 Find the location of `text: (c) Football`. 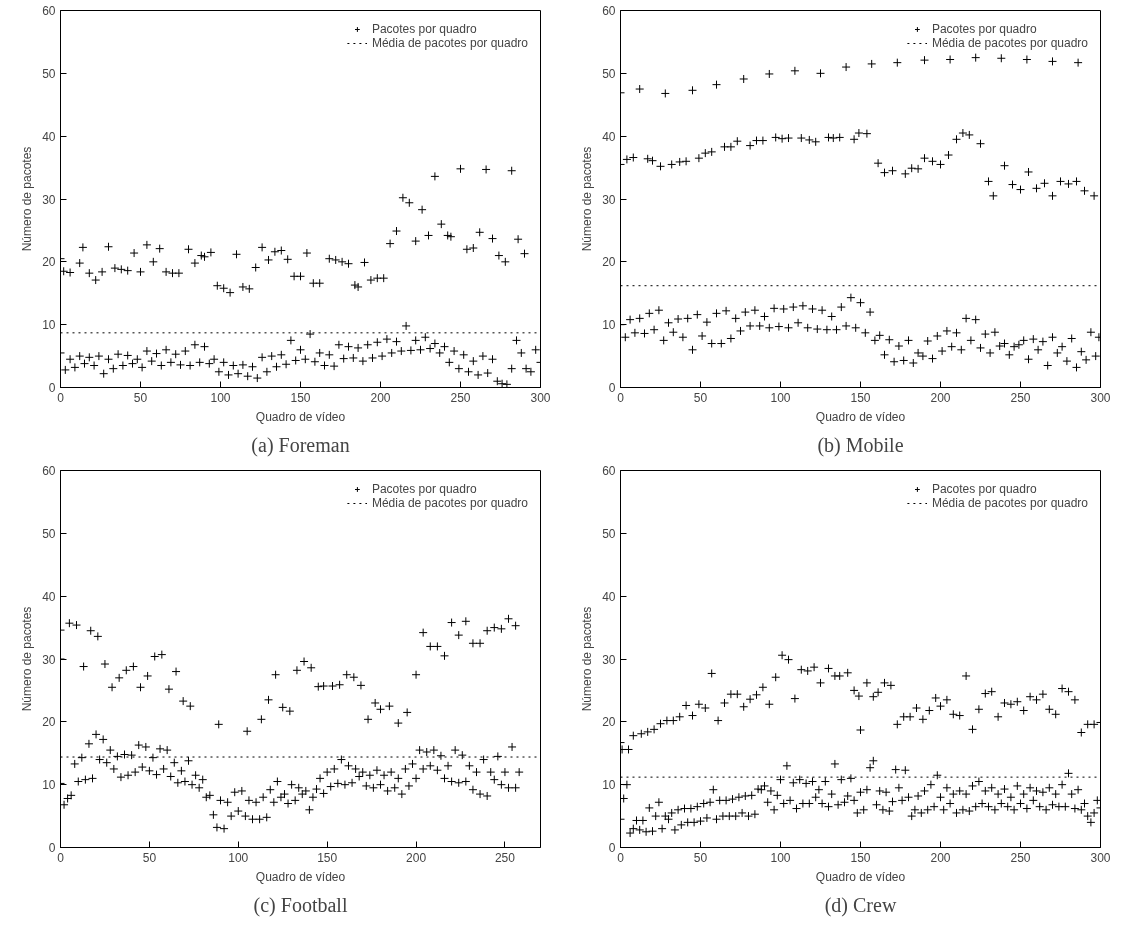

text: (c) Football is located at coordinates (300, 905).